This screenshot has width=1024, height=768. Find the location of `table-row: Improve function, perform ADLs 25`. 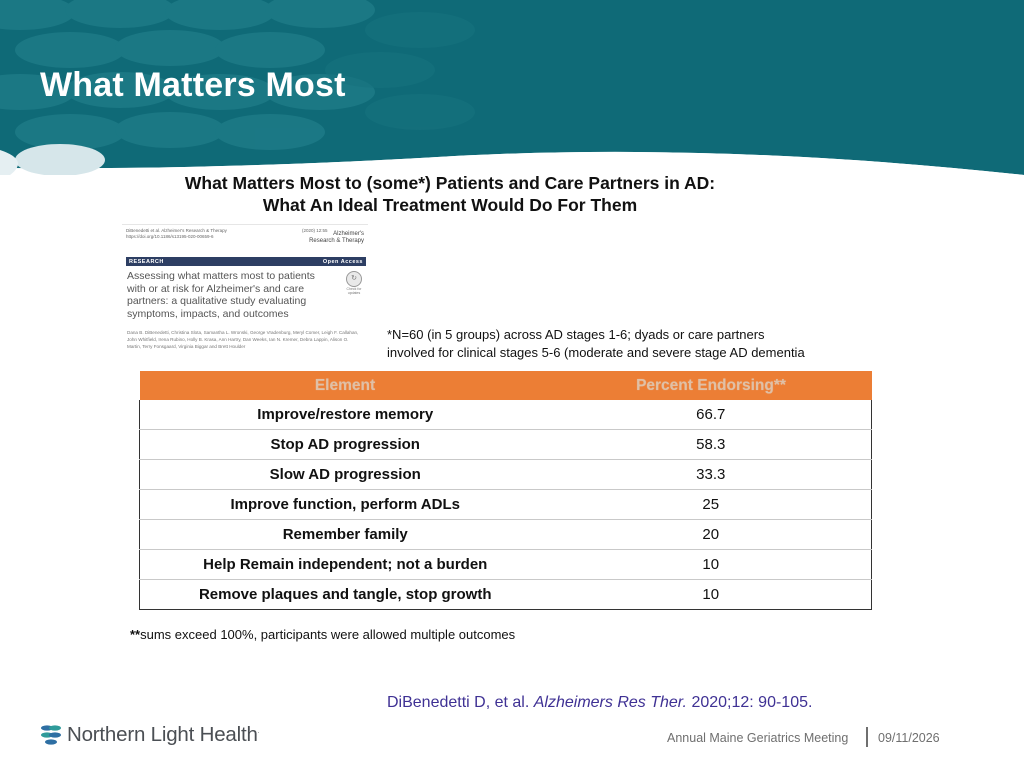

table-row: Improve function, perform ADLs 25 is located at coordinates (505, 504).